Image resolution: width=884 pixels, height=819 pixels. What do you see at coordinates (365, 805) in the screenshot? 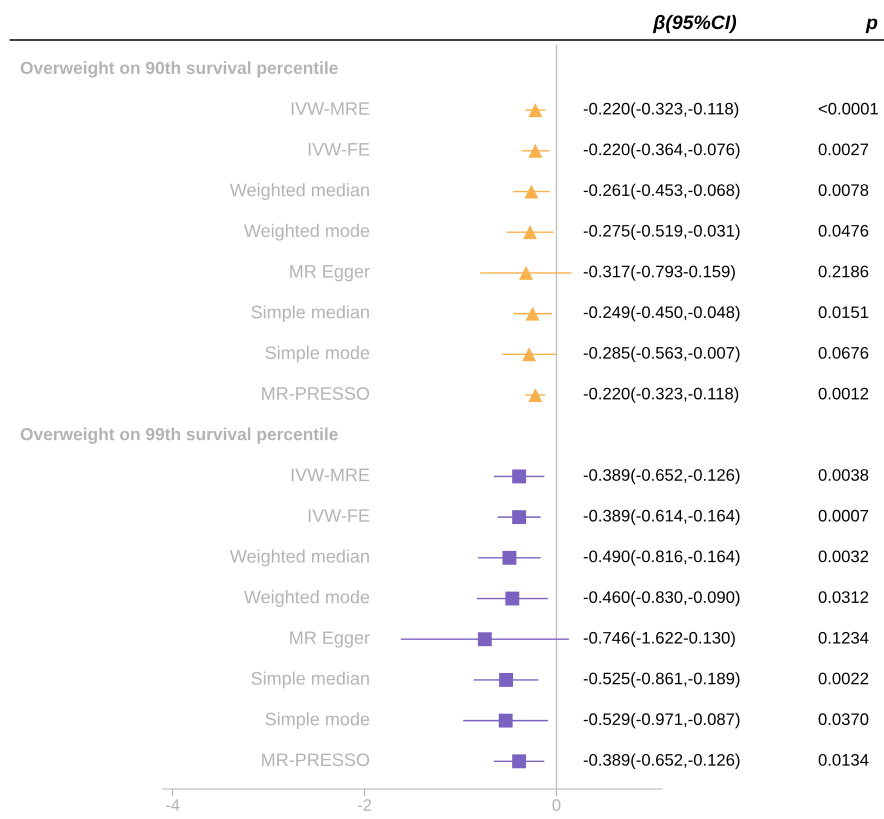
I see `x-tick-label: -2` at bounding box center [365, 805].